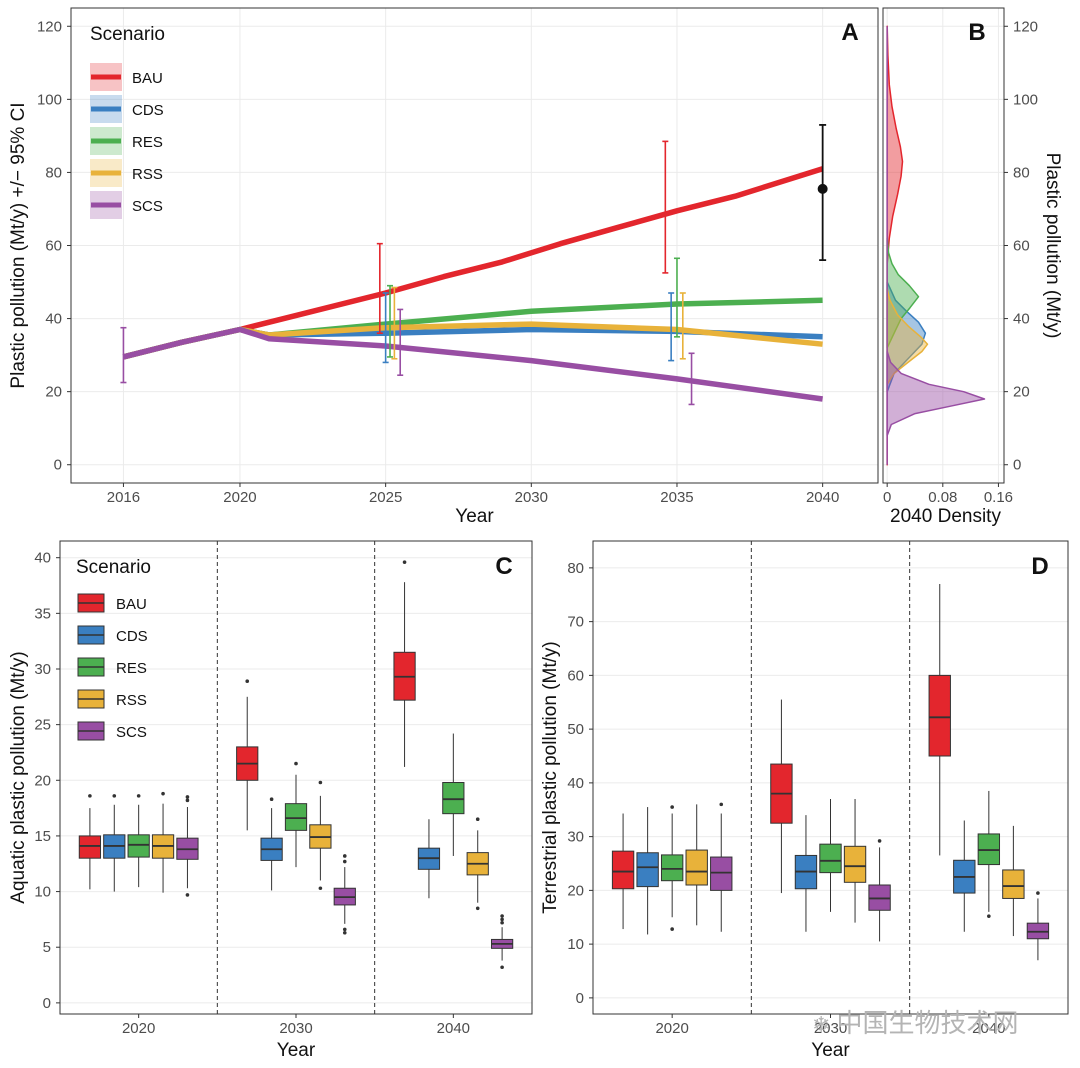  Describe the element at coordinates (849, 32) in the screenshot. I see `panel-label: A` at that location.